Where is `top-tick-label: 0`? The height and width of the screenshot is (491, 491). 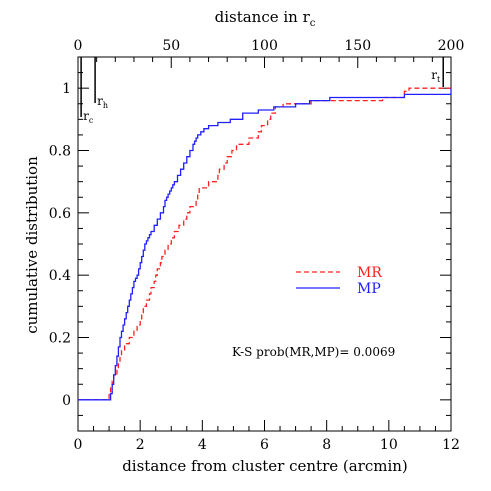
top-tick-label: 0 is located at coordinates (78, 46).